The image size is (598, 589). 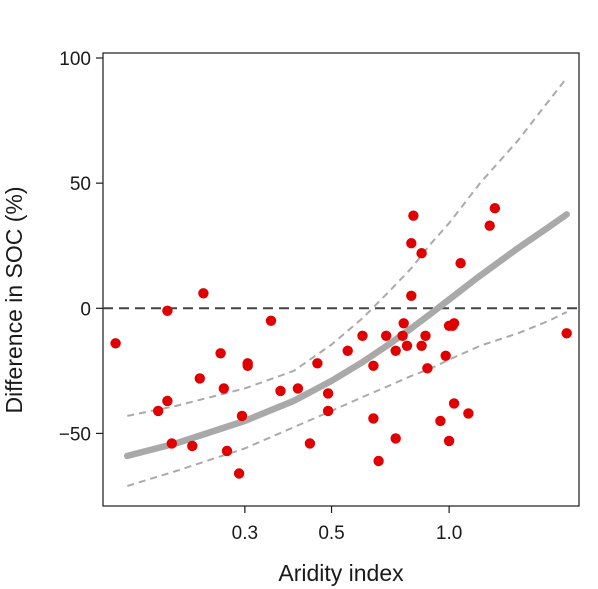 What do you see at coordinates (75, 59) in the screenshot?
I see `y-tick-label: 100` at bounding box center [75, 59].